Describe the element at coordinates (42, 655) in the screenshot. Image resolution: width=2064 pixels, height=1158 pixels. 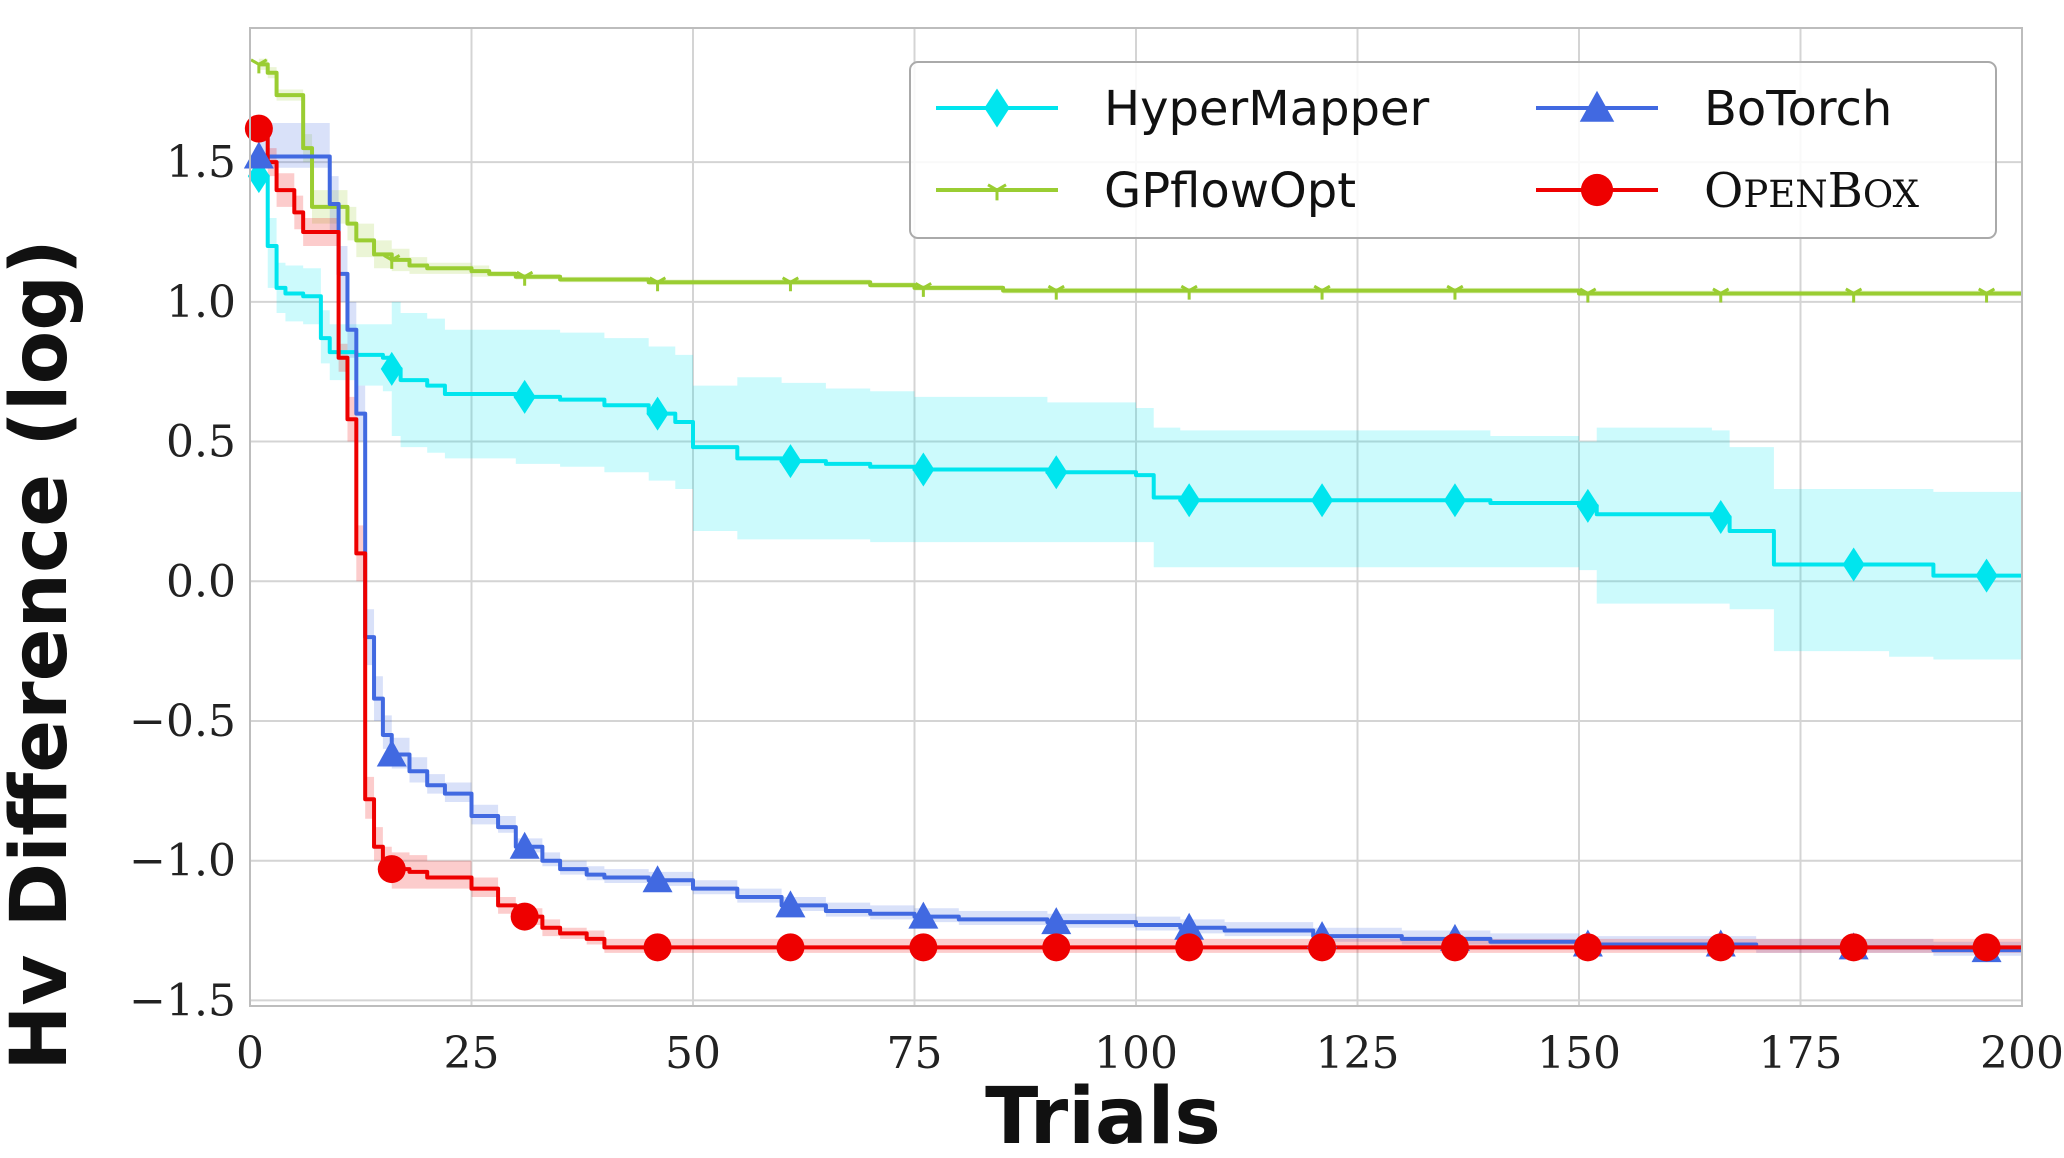
I see `y-axis-label: Hv Difference (log)` at that location.